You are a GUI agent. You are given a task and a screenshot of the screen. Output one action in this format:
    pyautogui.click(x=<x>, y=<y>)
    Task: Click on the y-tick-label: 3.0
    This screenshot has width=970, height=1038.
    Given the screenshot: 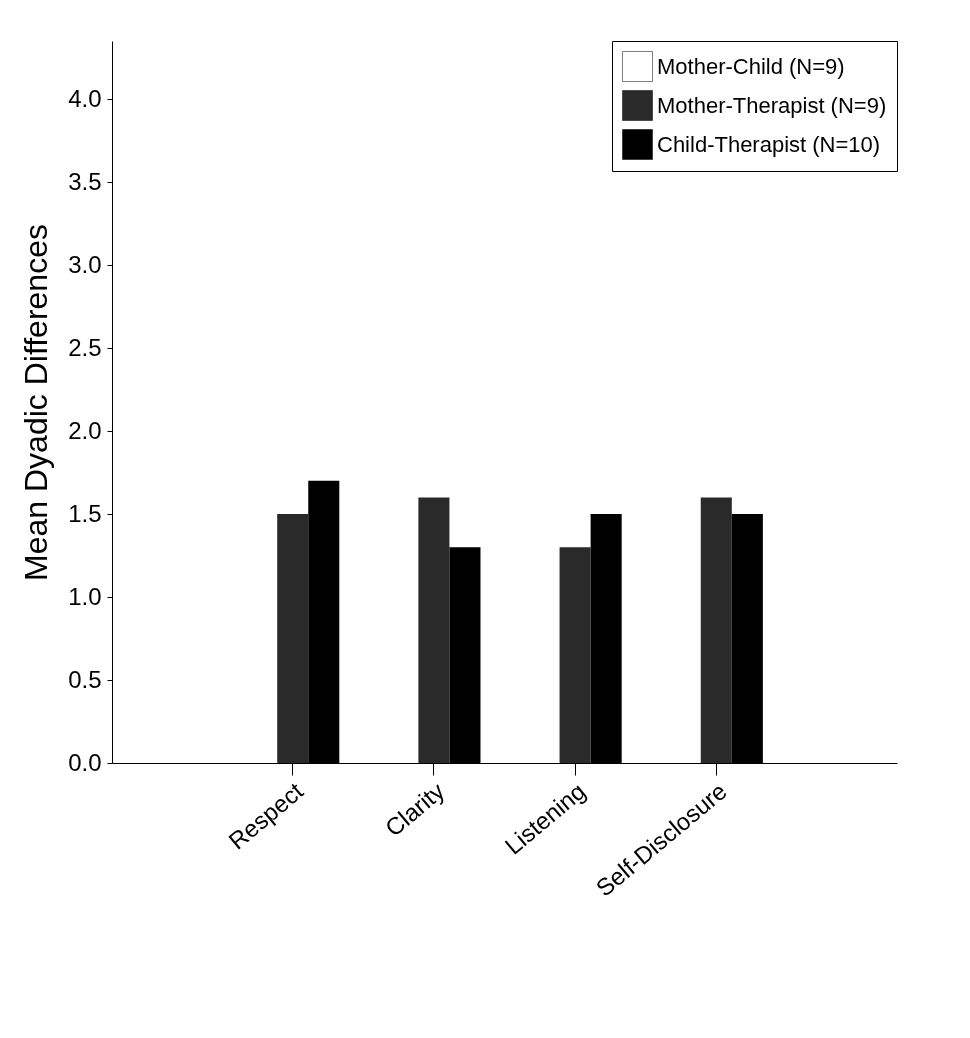 What is the action you would take?
    pyautogui.click(x=85, y=264)
    